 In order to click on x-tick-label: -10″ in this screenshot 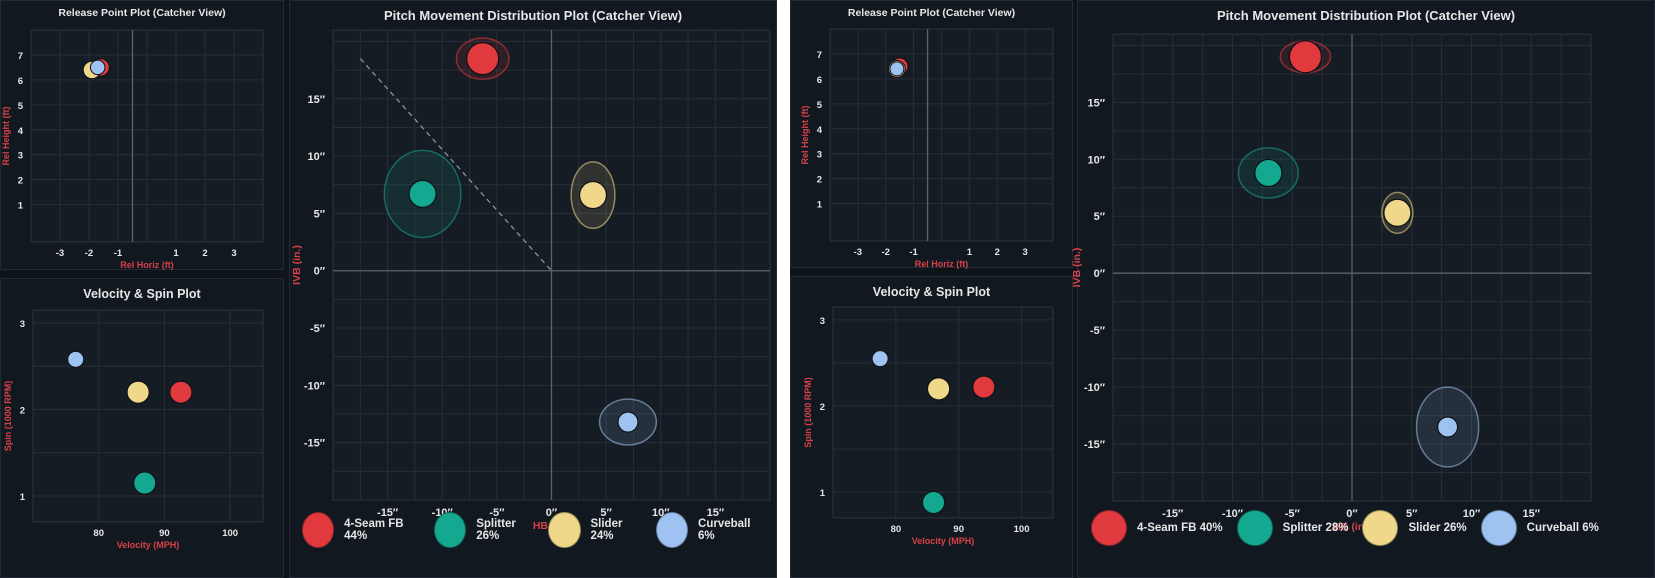, I will do `click(1233, 514)`.